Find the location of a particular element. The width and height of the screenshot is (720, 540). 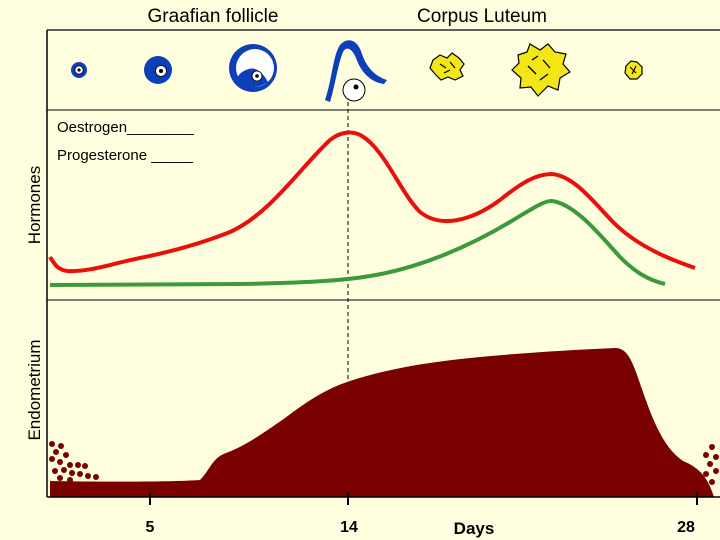

menstrual-shedding-left is located at coordinates (74, 462).